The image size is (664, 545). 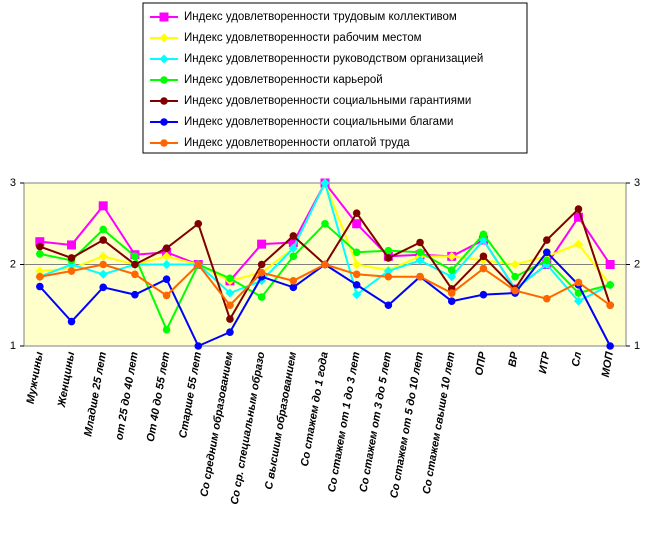 What do you see at coordinates (35, 377) in the screenshot?
I see `x-tick-label: Мужчины` at bounding box center [35, 377].